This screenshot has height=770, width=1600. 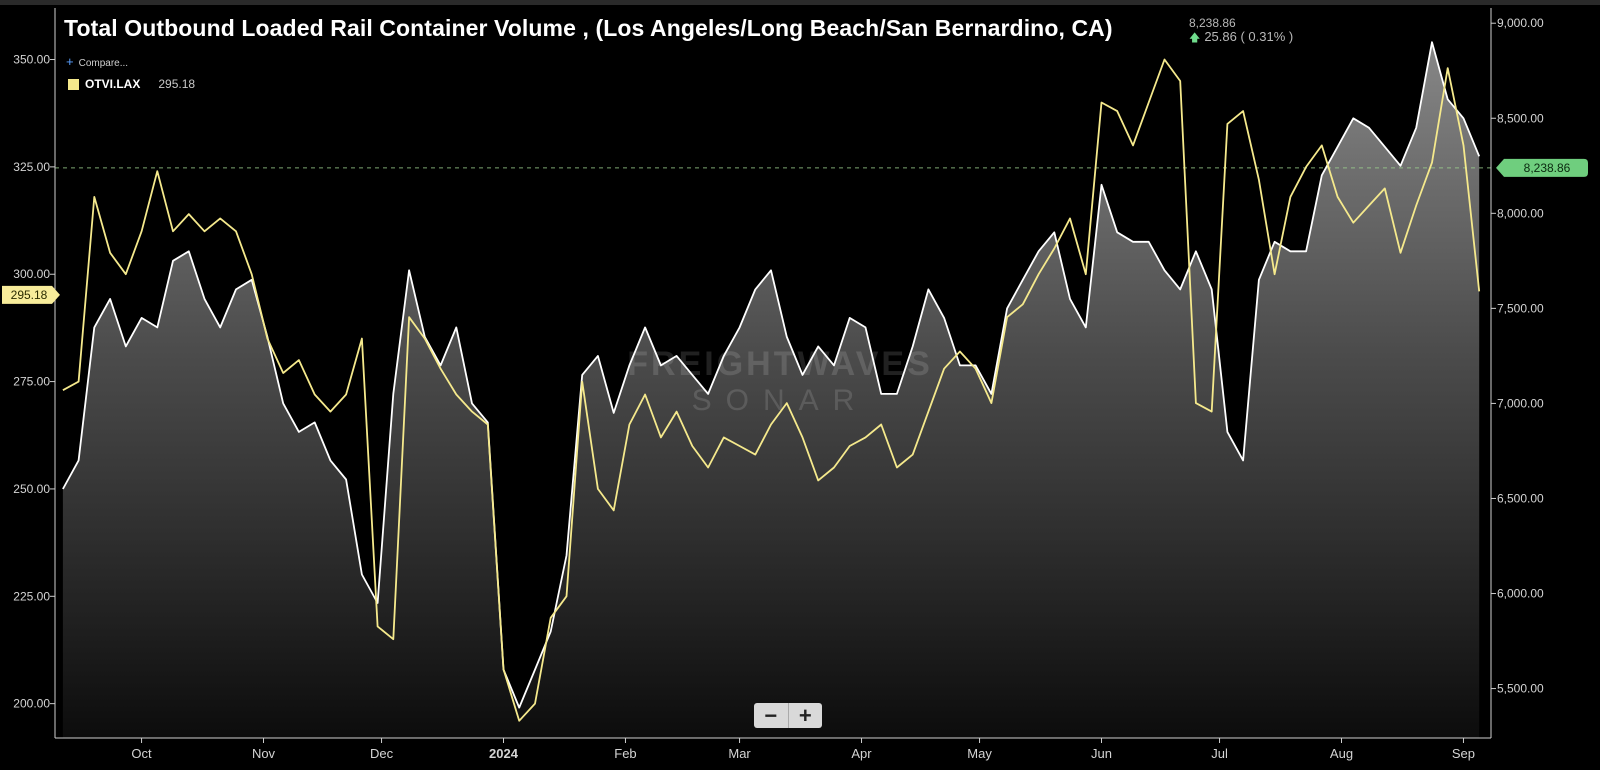 What do you see at coordinates (1520, 498) in the screenshot?
I see `right-tick-label: 6,500.00` at bounding box center [1520, 498].